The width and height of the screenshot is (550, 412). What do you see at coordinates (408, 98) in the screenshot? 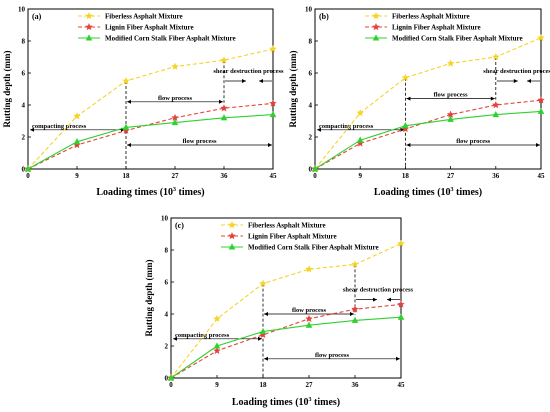
I see `flow-upper-arrow-head-left` at bounding box center [408, 98].